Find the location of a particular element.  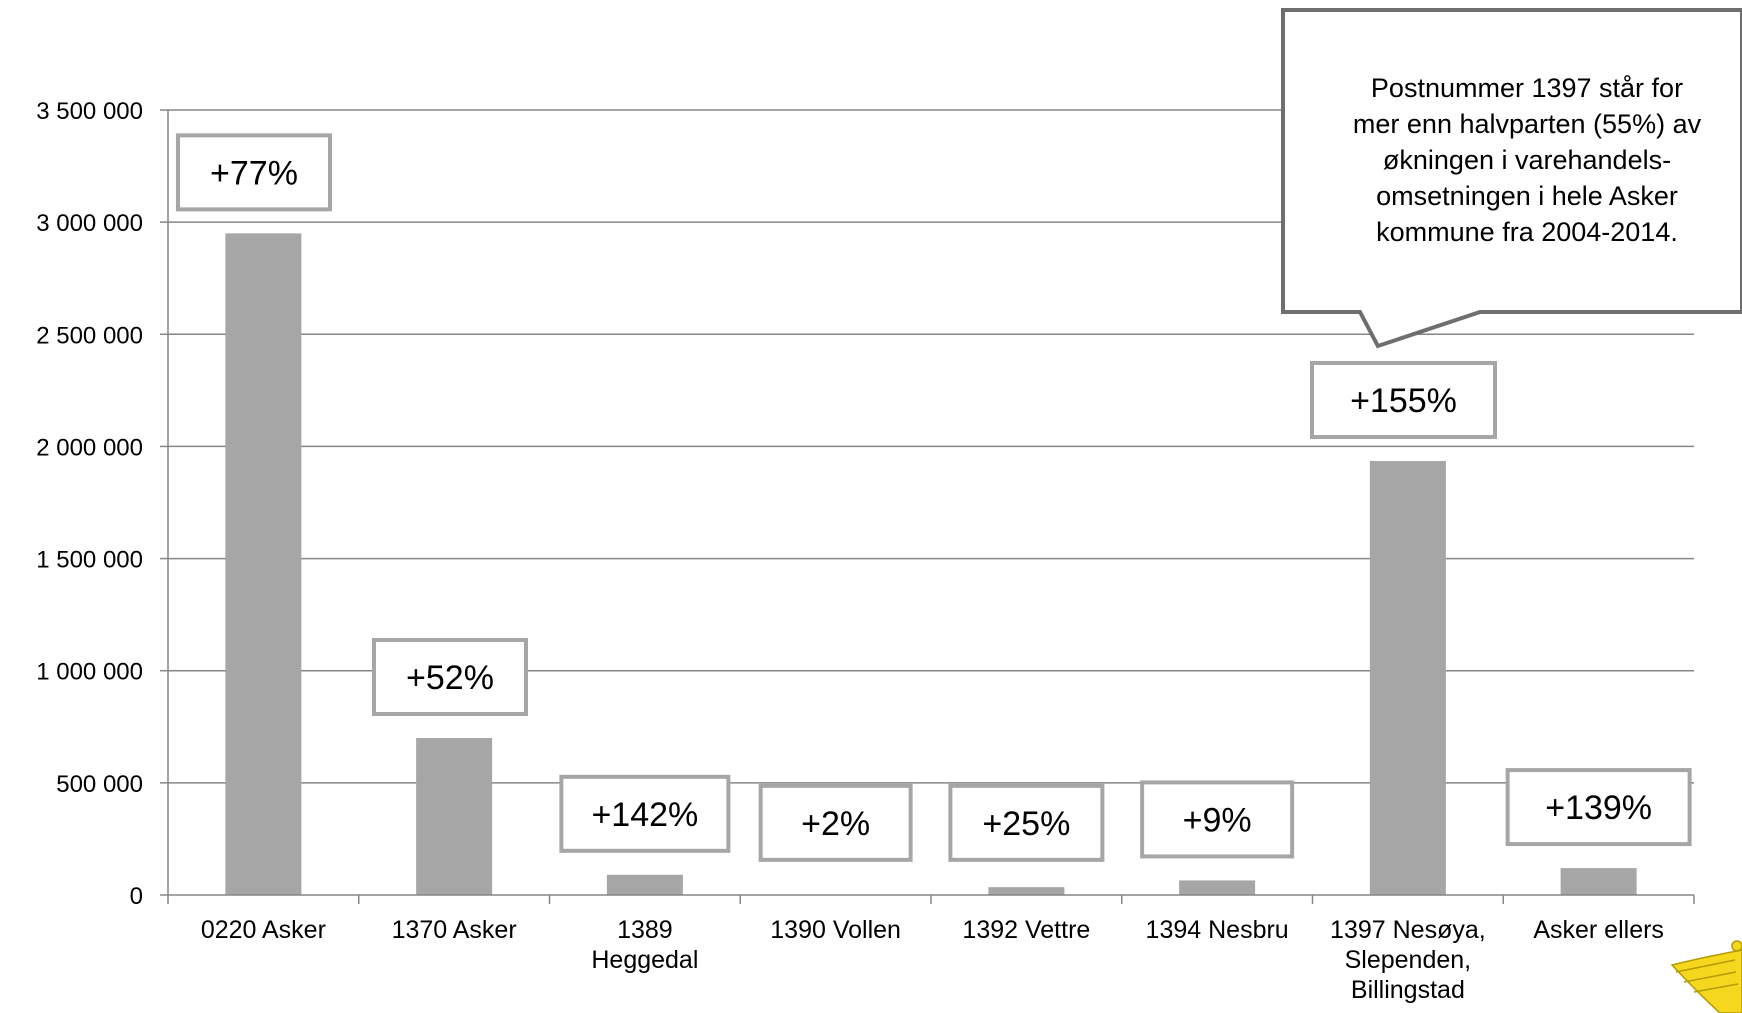

y-tick-label: 0 is located at coordinates (136, 896).